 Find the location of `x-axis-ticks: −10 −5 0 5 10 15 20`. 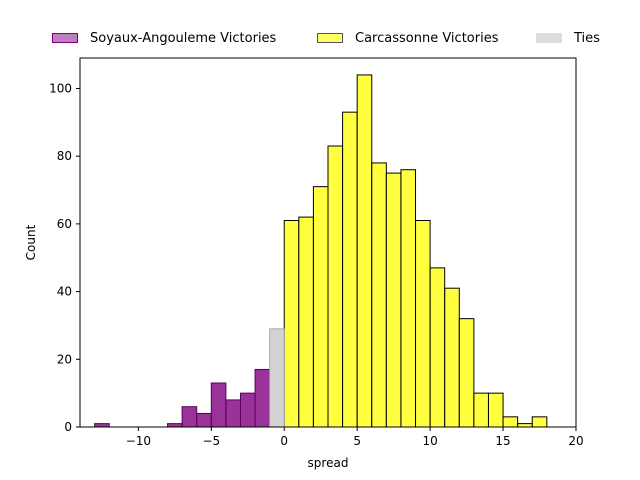

x-axis-ticks: −10 −5 0 5 10 15 20 is located at coordinates (355, 437).